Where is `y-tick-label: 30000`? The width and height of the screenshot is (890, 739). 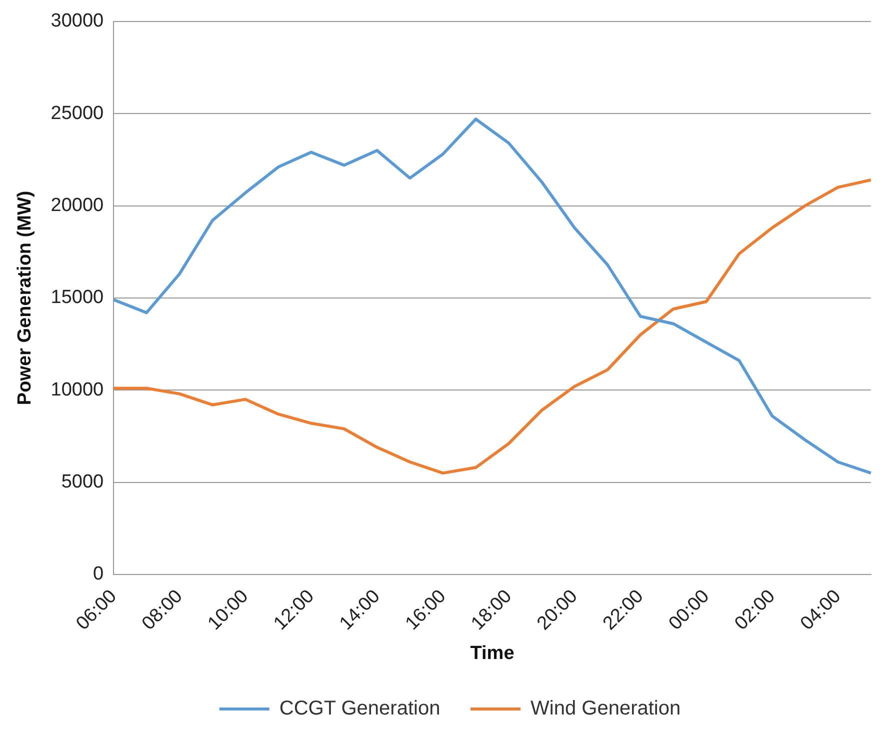
y-tick-label: 30000 is located at coordinates (77, 21).